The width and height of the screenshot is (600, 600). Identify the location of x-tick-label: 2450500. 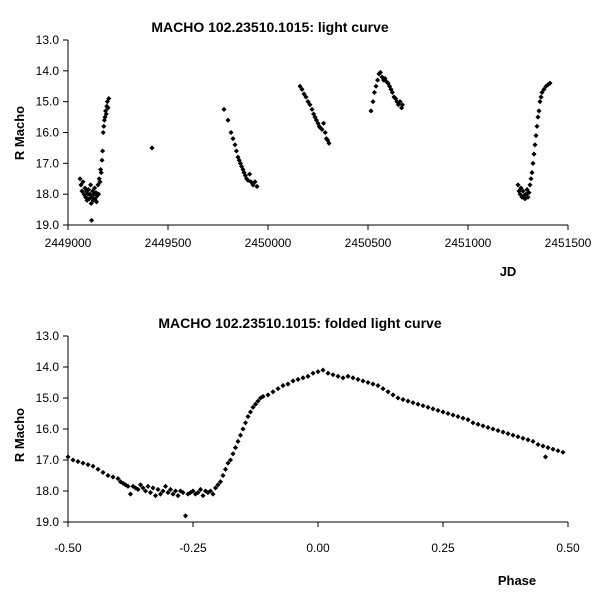
(368, 243).